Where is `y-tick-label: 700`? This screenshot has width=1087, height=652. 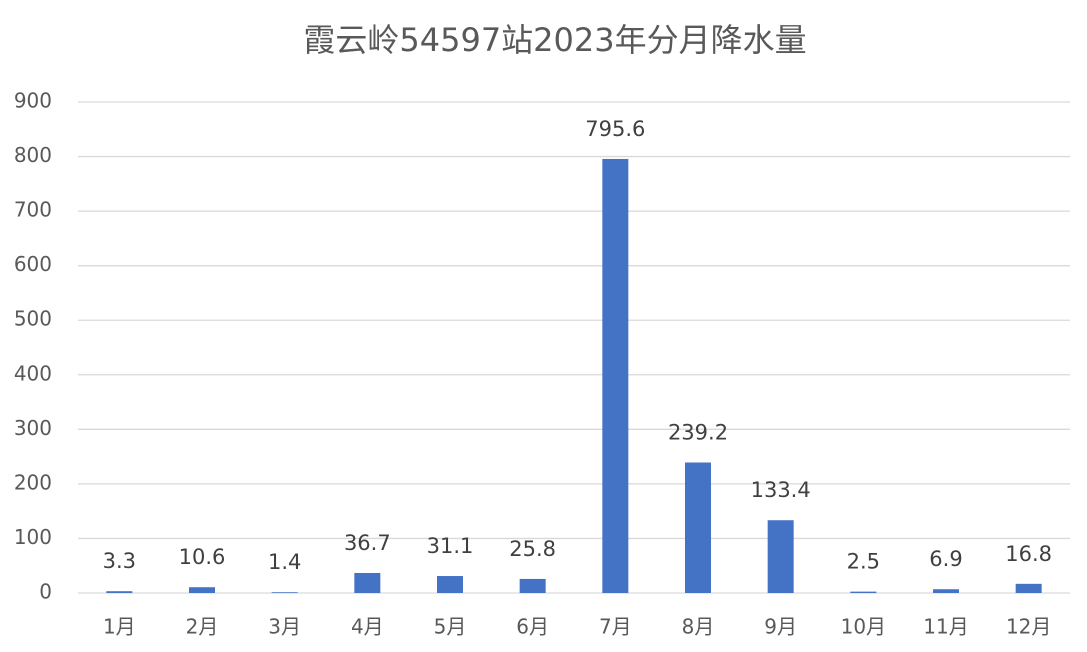 y-tick-label: 700 is located at coordinates (33, 210).